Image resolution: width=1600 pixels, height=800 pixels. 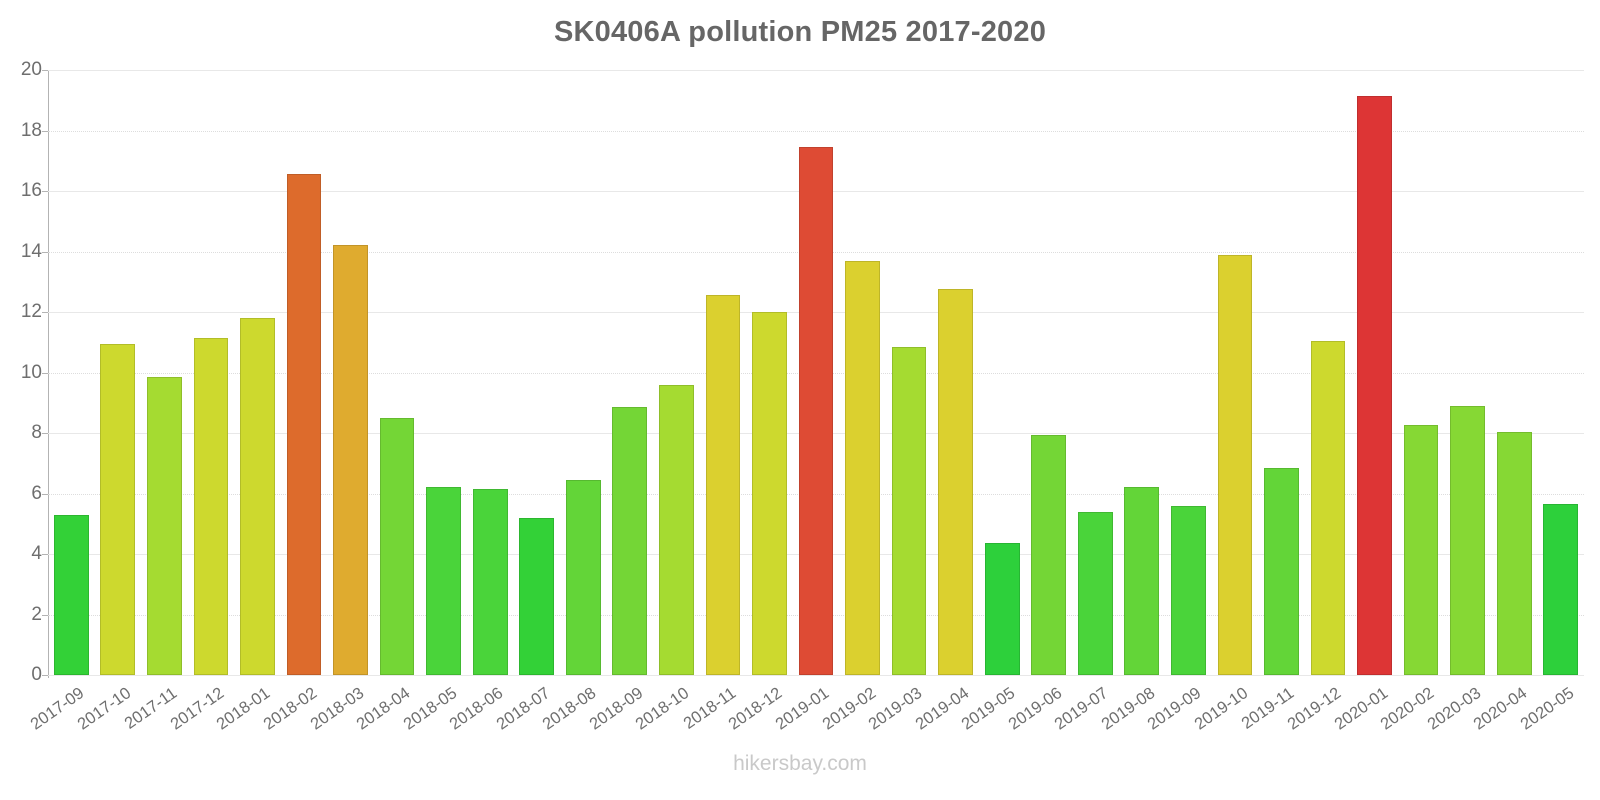 I want to click on y-axis-labels: 0 2 4 6 8 10 12 14 16 18 20, so click(x=24, y=400).